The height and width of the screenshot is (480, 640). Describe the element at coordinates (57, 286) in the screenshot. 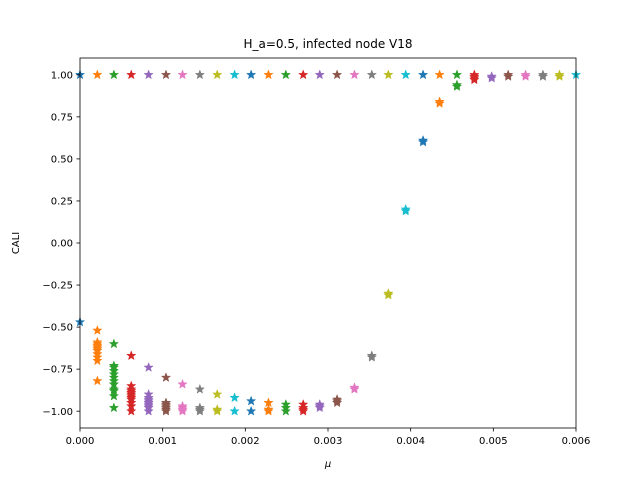

I see `y-tick-label: −0.25` at that location.